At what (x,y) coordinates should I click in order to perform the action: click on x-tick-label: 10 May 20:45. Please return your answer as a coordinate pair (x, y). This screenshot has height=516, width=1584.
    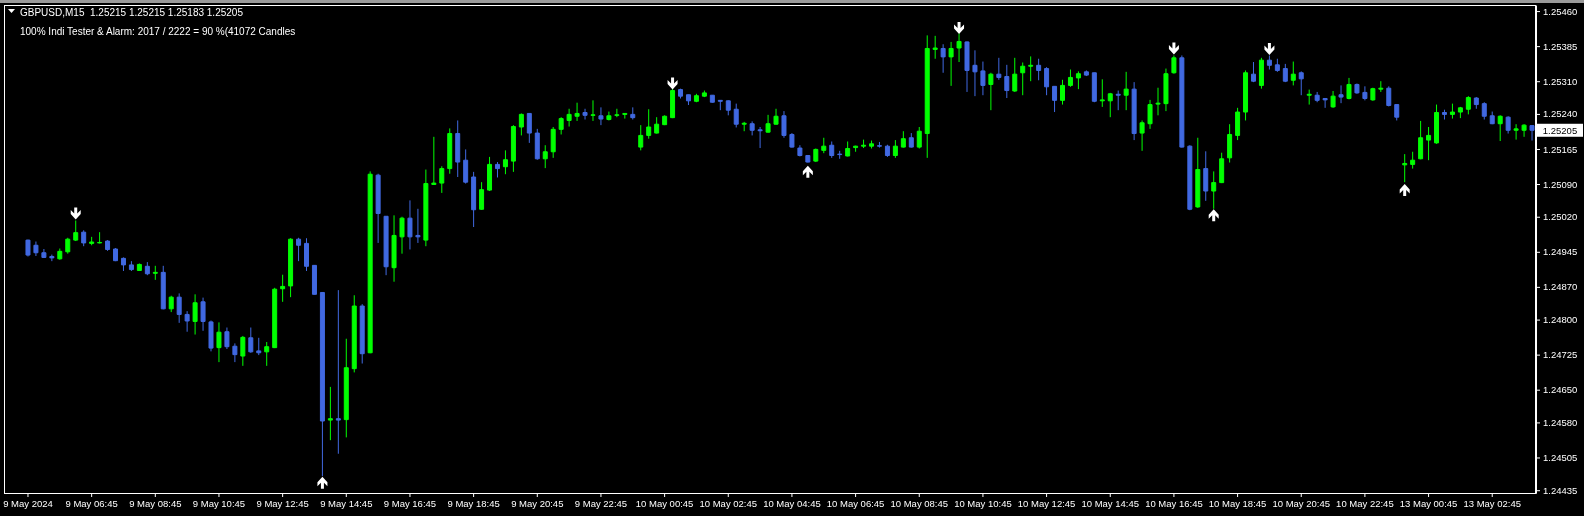
    Looking at the image, I should click on (1301, 503).